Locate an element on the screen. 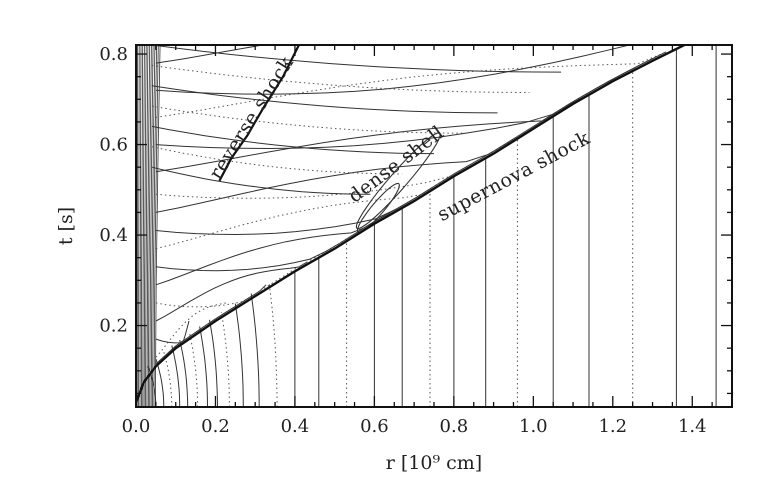 This screenshot has height=497, width=771. x-axis-label: r [10⁹ cm] is located at coordinates (434, 463).